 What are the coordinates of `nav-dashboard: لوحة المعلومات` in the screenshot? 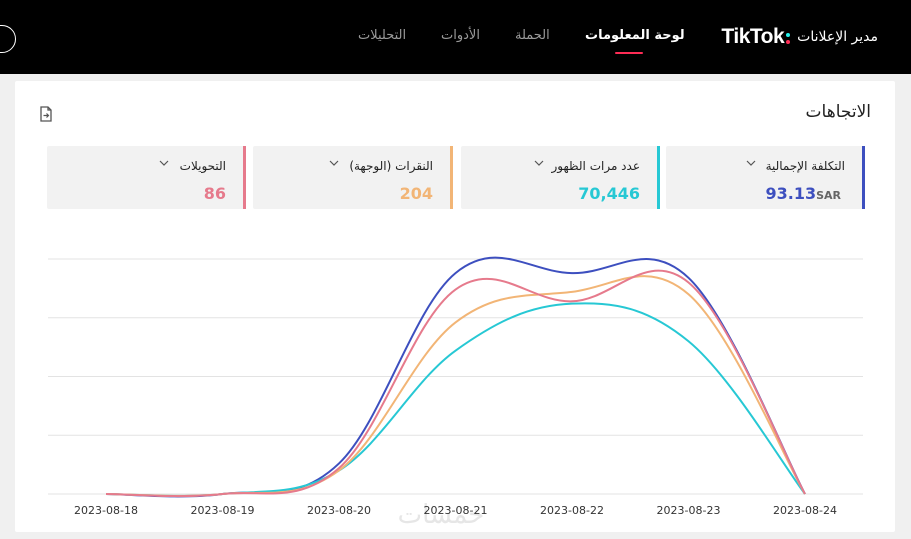 It's located at (635, 35).